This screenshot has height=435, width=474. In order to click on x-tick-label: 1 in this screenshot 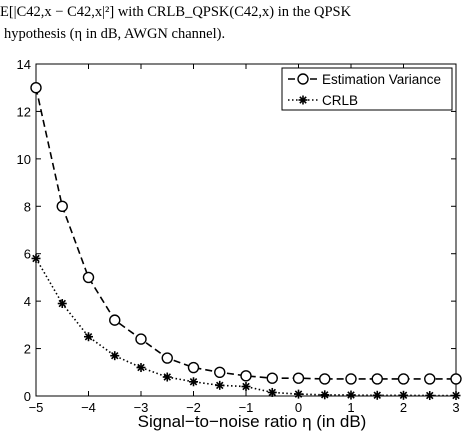, I will do `click(350, 407)`.